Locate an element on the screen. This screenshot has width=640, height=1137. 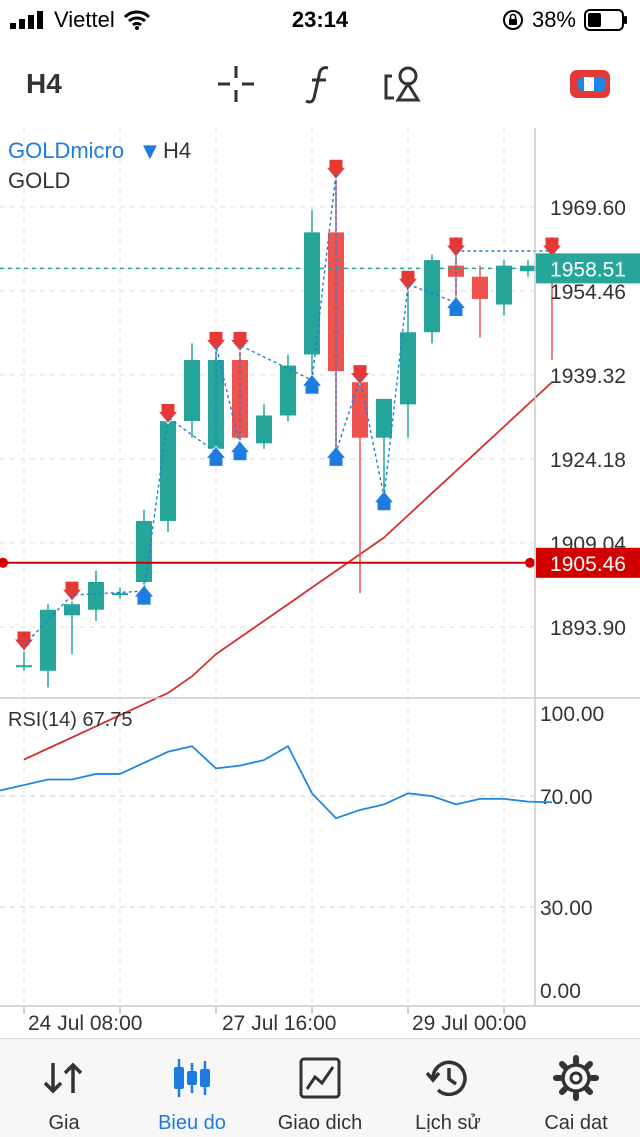
settings-icon is located at coordinates (576, 1078).